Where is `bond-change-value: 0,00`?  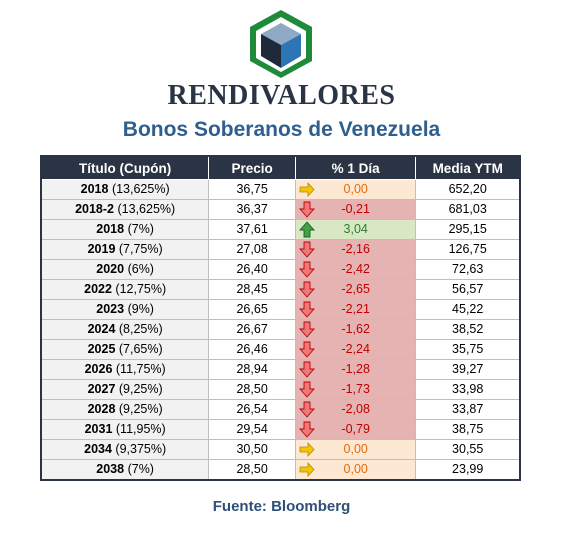 bond-change-value: 0,00 is located at coordinates (355, 189).